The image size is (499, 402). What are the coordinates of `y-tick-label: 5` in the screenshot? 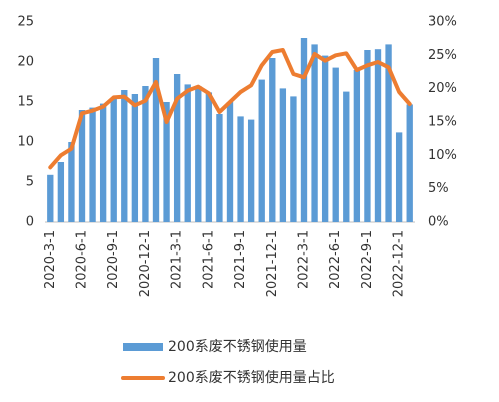 It's located at (30, 182).